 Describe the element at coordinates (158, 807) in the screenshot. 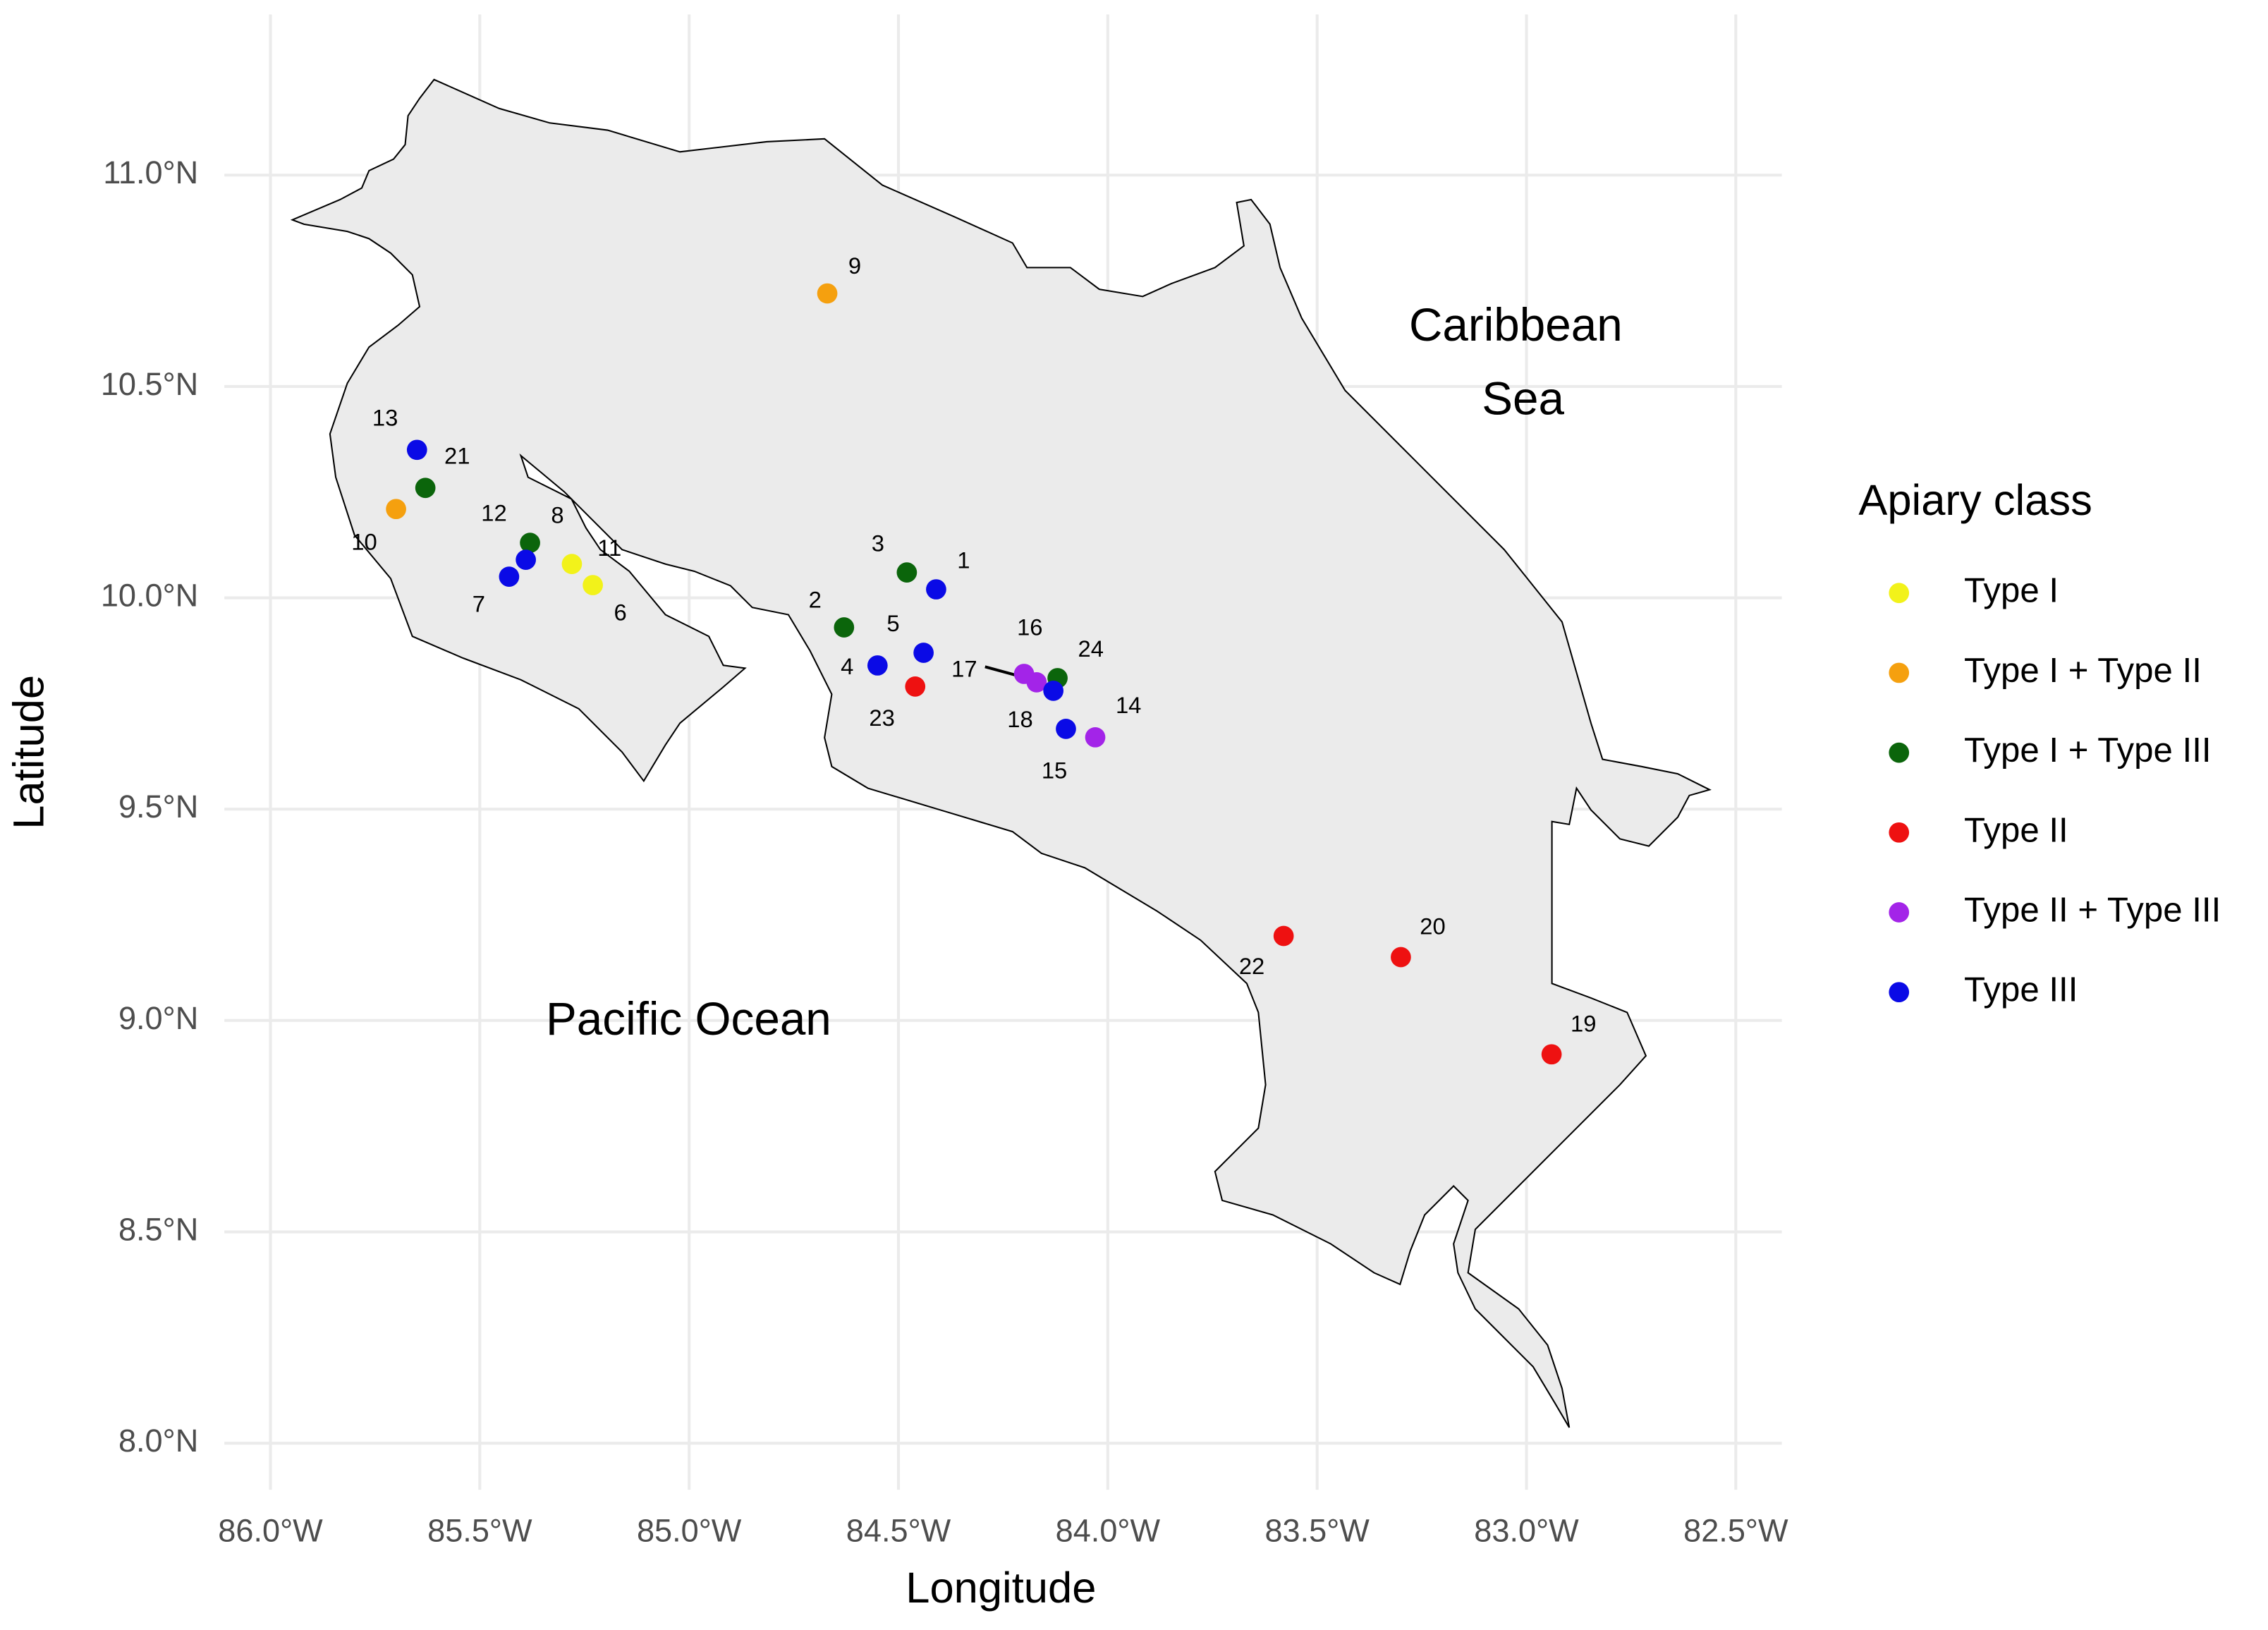

I see `y-tick-label: 9.5°N` at that location.